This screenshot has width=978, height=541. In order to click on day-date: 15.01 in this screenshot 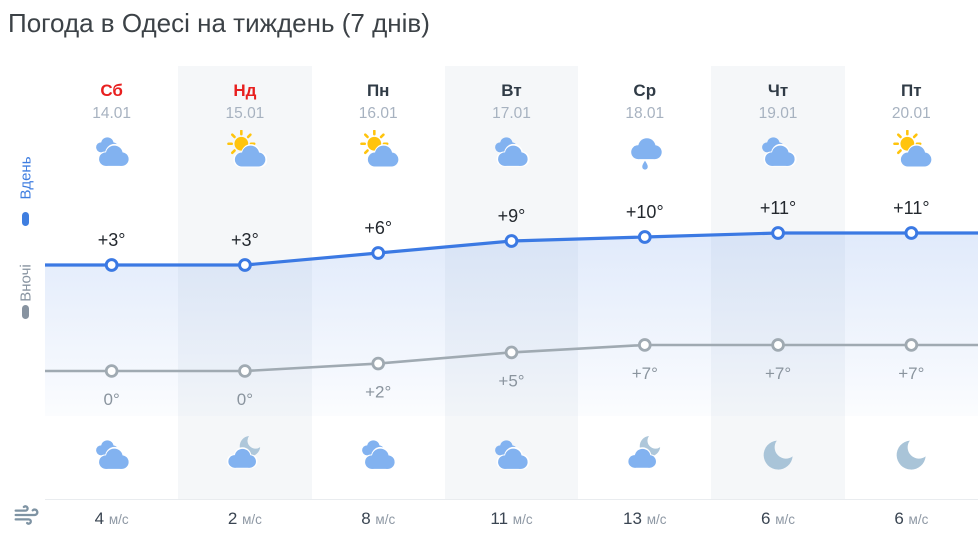, I will do `click(245, 113)`.